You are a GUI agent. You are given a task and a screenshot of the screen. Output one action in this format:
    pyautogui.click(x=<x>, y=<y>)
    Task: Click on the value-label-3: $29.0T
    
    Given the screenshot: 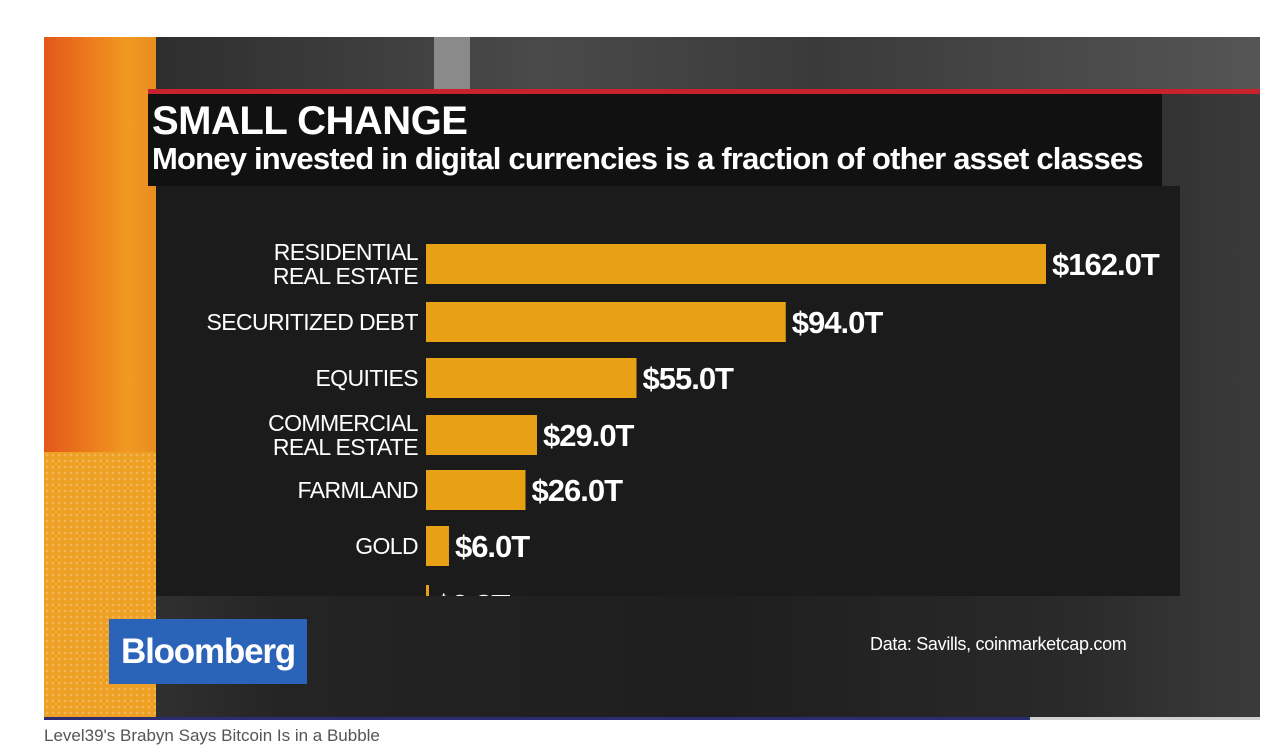 What is the action you would take?
    pyautogui.click(x=589, y=435)
    